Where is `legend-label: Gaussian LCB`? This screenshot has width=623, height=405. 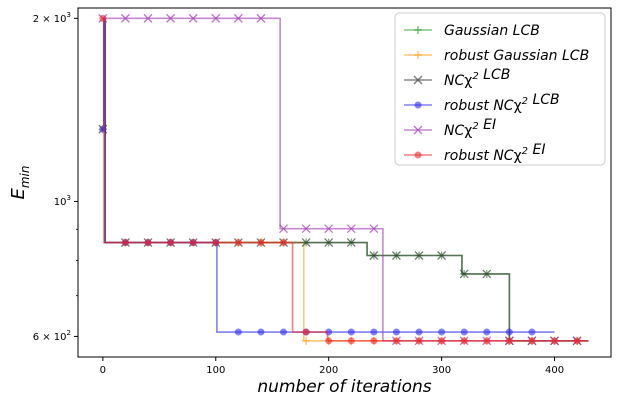 legend-label: Gaussian LCB is located at coordinates (492, 31).